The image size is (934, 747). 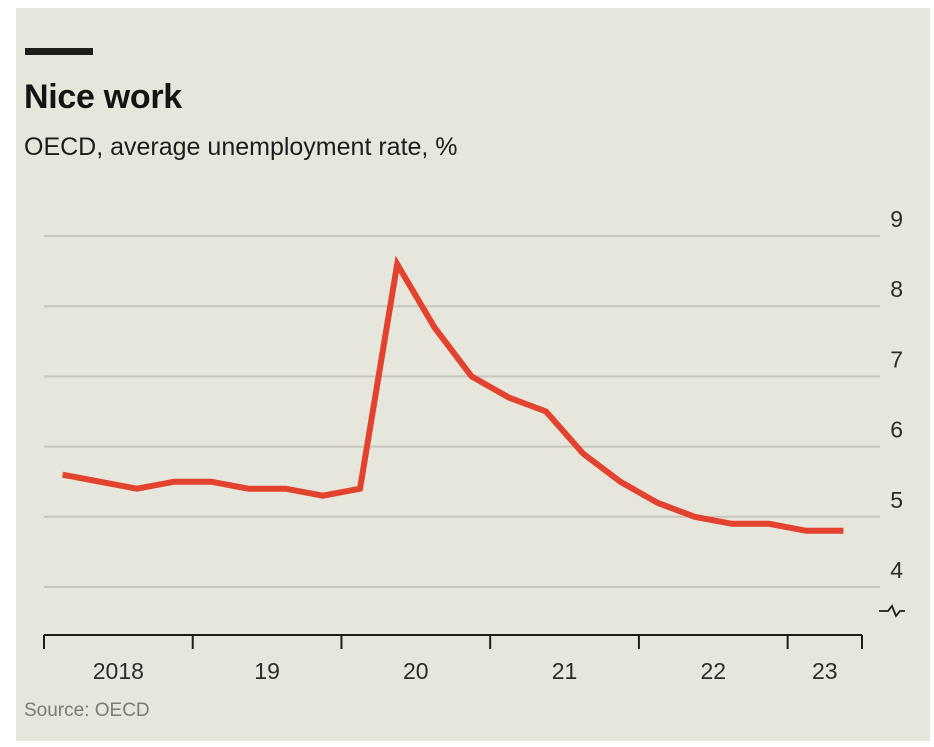 What do you see at coordinates (241, 147) in the screenshot?
I see `chart-subtitle: OECD, average unemployment rate, %` at bounding box center [241, 147].